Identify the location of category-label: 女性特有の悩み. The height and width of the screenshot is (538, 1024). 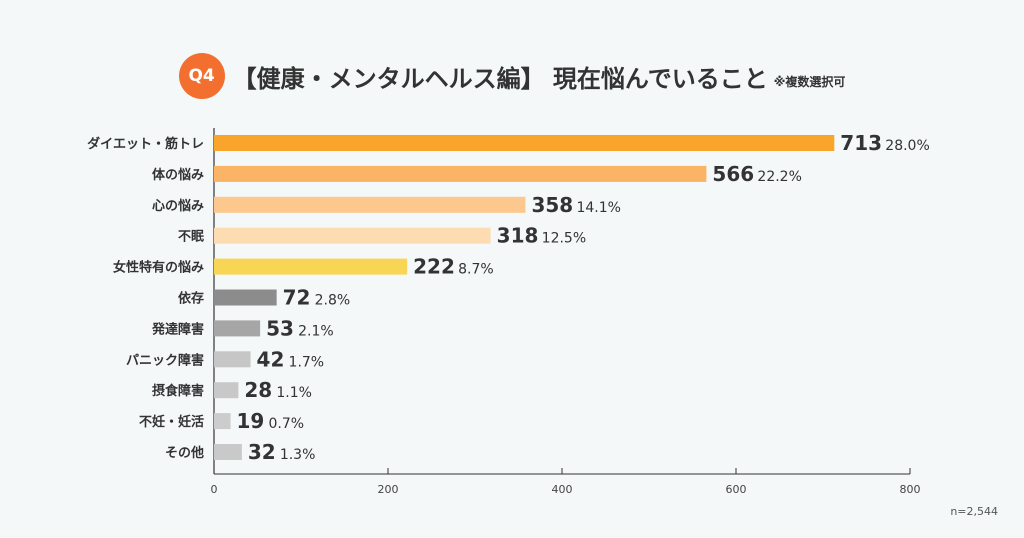
(158, 268).